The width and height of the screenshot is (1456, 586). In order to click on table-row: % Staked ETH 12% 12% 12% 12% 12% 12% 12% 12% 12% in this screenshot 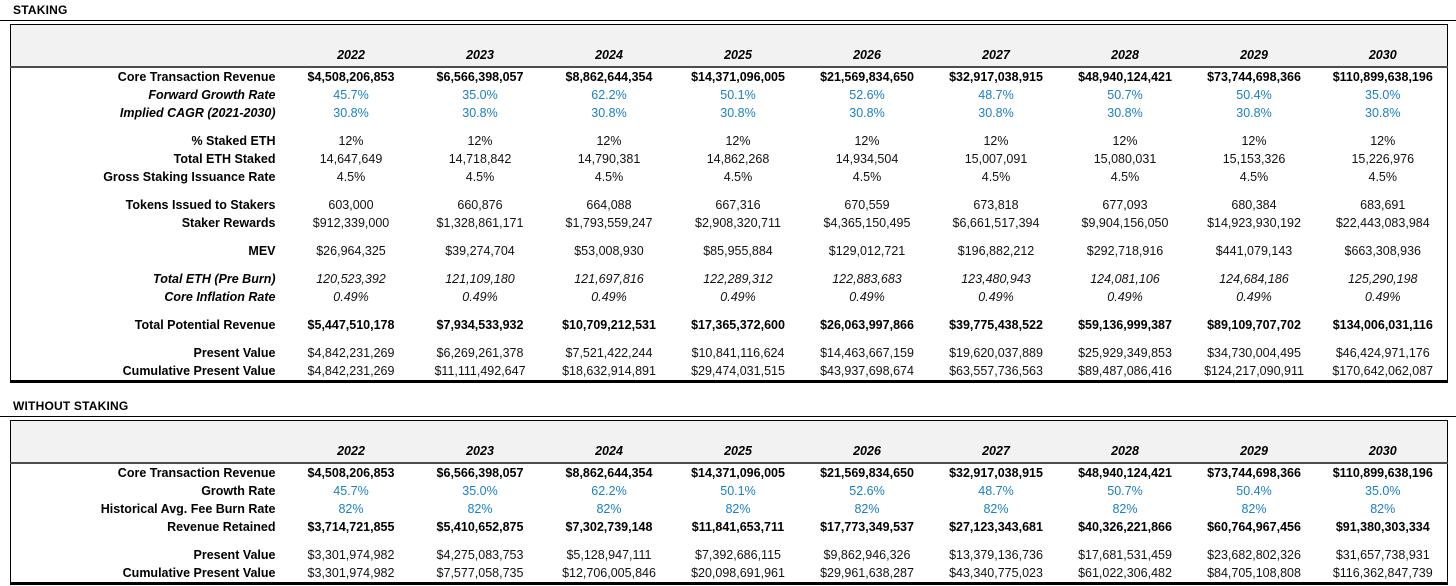, I will do `click(729, 141)`.